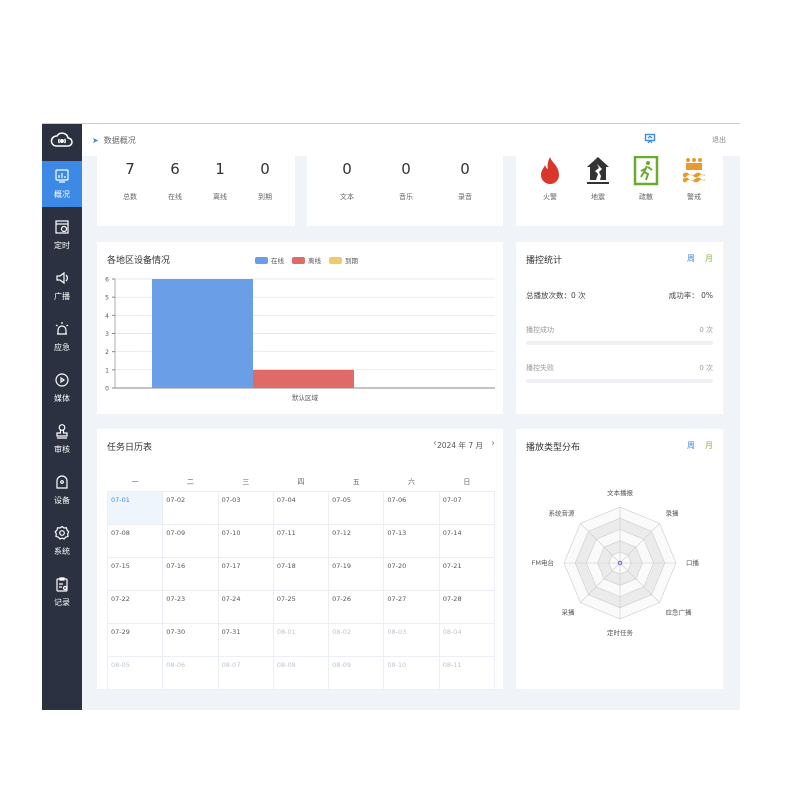 This screenshot has height=800, width=800. I want to click on calendar-day: 07-02, so click(190, 507).